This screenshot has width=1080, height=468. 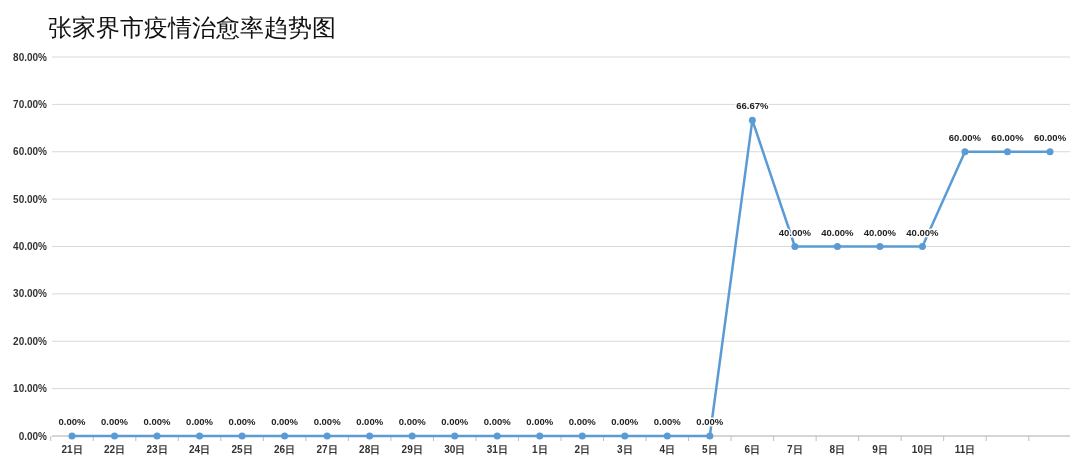 What do you see at coordinates (455, 449) in the screenshot?
I see `x-tick-label: 30日` at bounding box center [455, 449].